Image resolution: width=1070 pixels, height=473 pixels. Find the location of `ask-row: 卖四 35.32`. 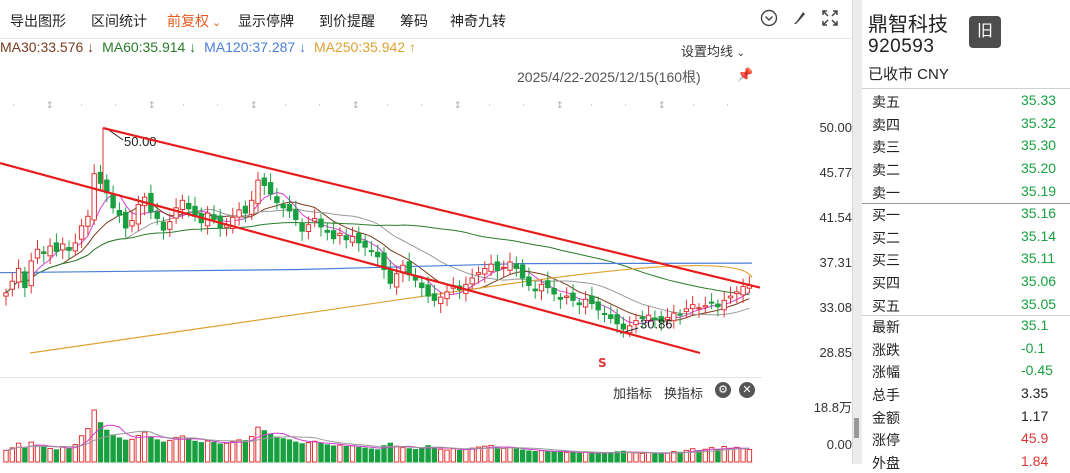

ask-row: 卖四 35.32 is located at coordinates (966, 123).